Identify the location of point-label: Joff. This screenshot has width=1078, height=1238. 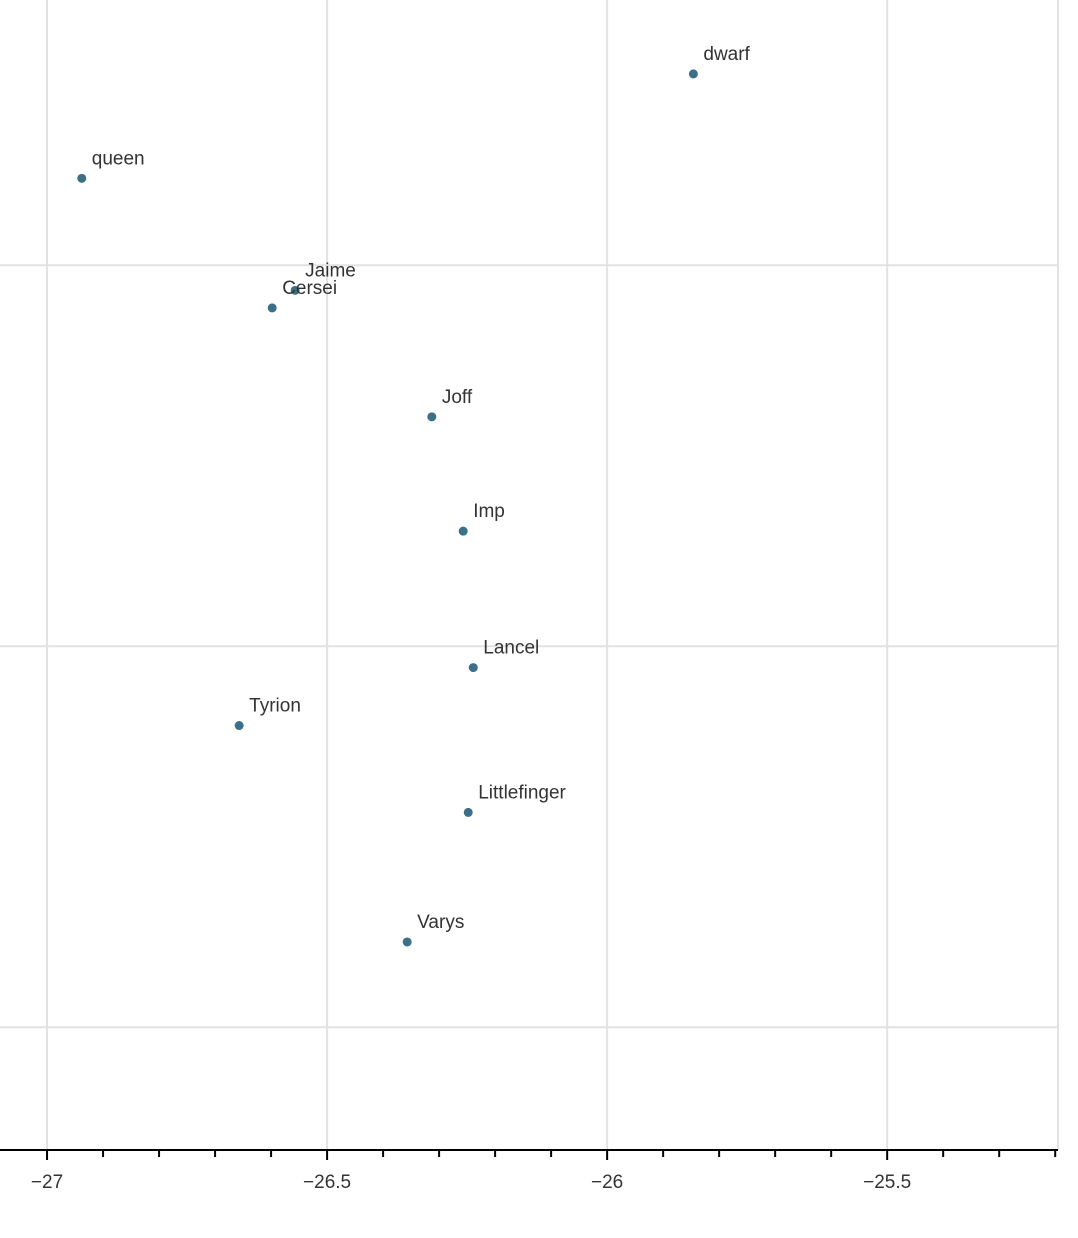
(457, 397).